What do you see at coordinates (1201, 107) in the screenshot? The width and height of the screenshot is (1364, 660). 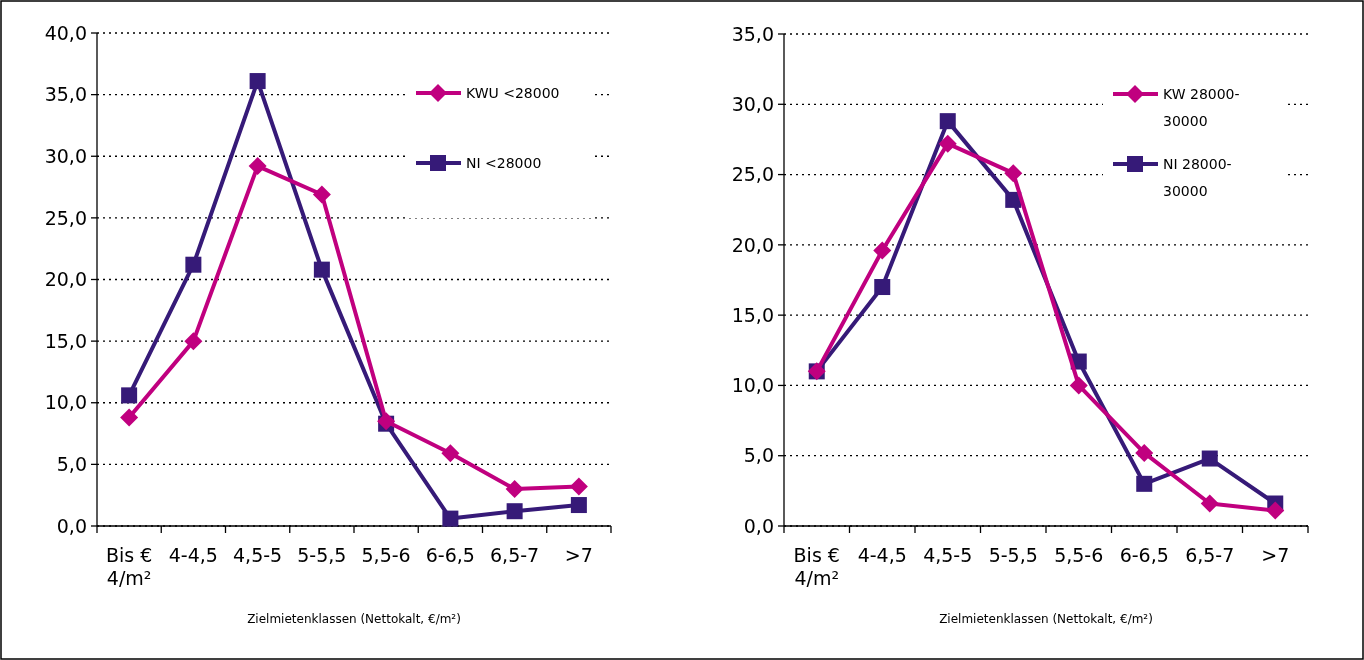 I see `legend-label: KW 28000-30000` at bounding box center [1201, 107].